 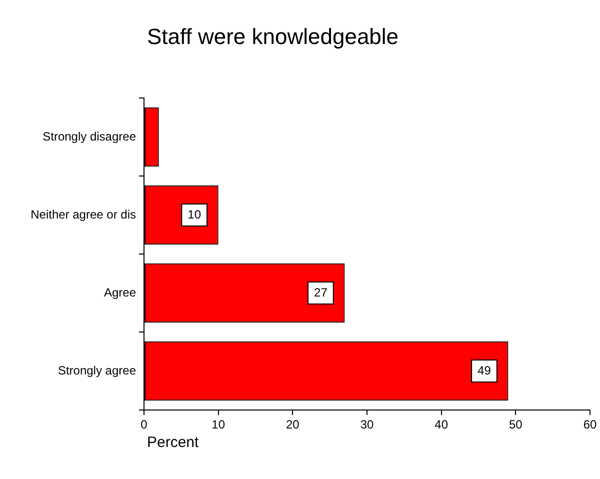 I want to click on data-label: 10, so click(x=195, y=214).